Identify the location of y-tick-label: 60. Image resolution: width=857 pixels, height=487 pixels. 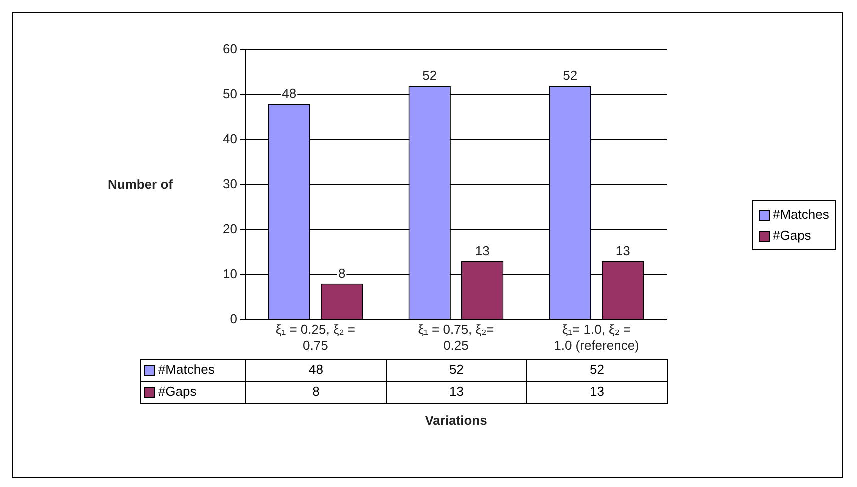
(230, 49).